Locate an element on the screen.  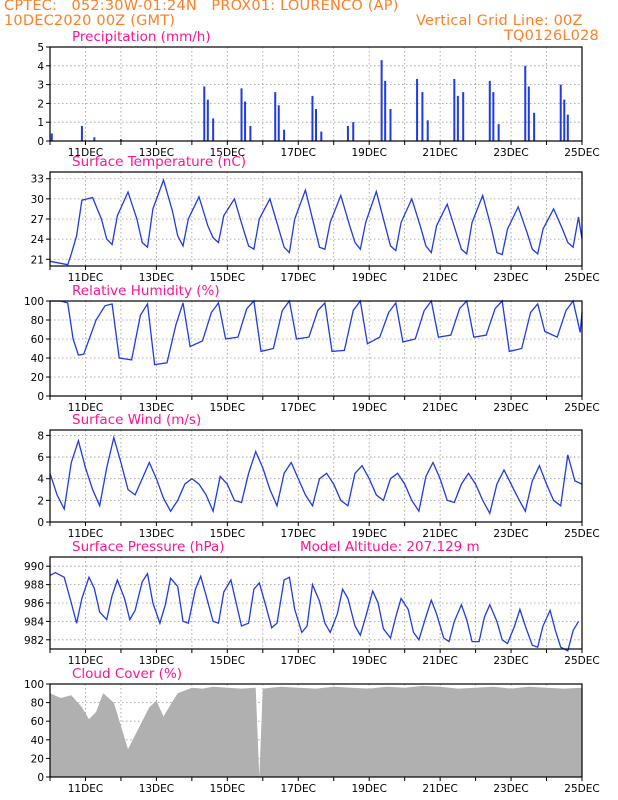
panel-title: Relative Humidity (%) is located at coordinates (146, 291).